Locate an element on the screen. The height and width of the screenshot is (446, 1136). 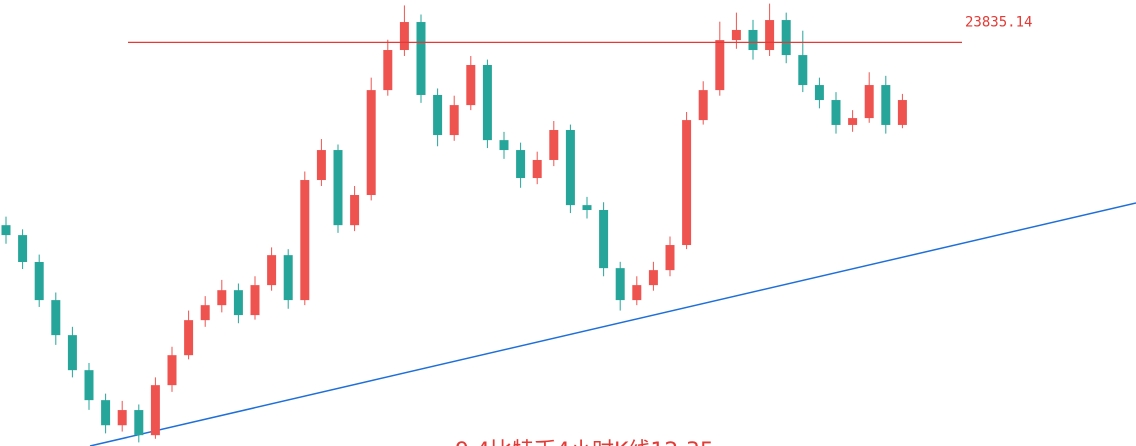
level-label: 23835.14 is located at coordinates (998, 22).